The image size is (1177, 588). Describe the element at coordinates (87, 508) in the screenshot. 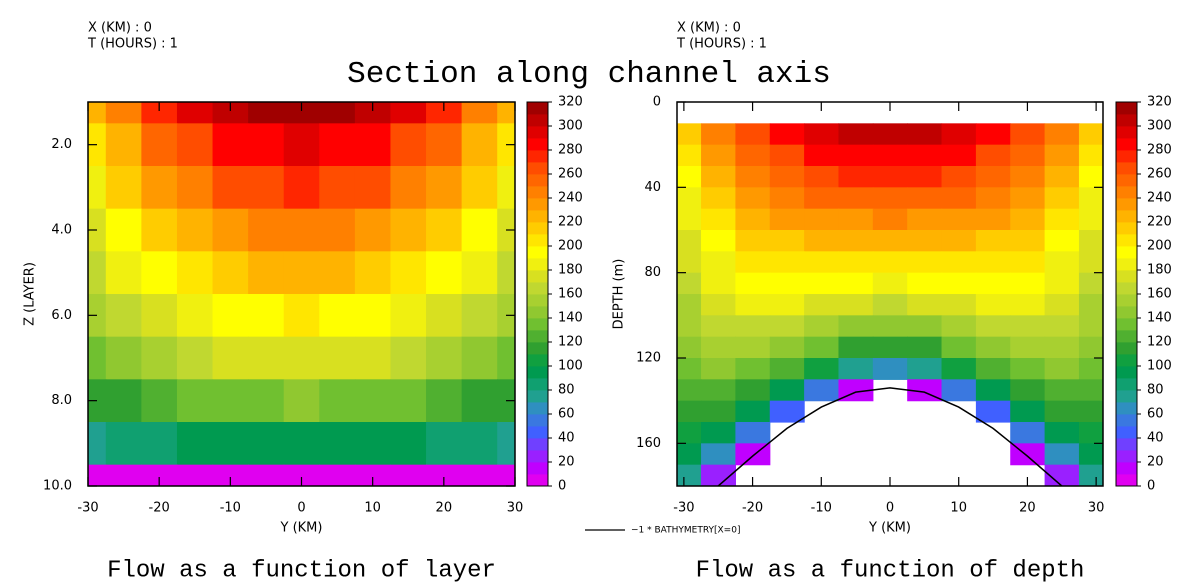

I see `x-tick-label: -30` at that location.